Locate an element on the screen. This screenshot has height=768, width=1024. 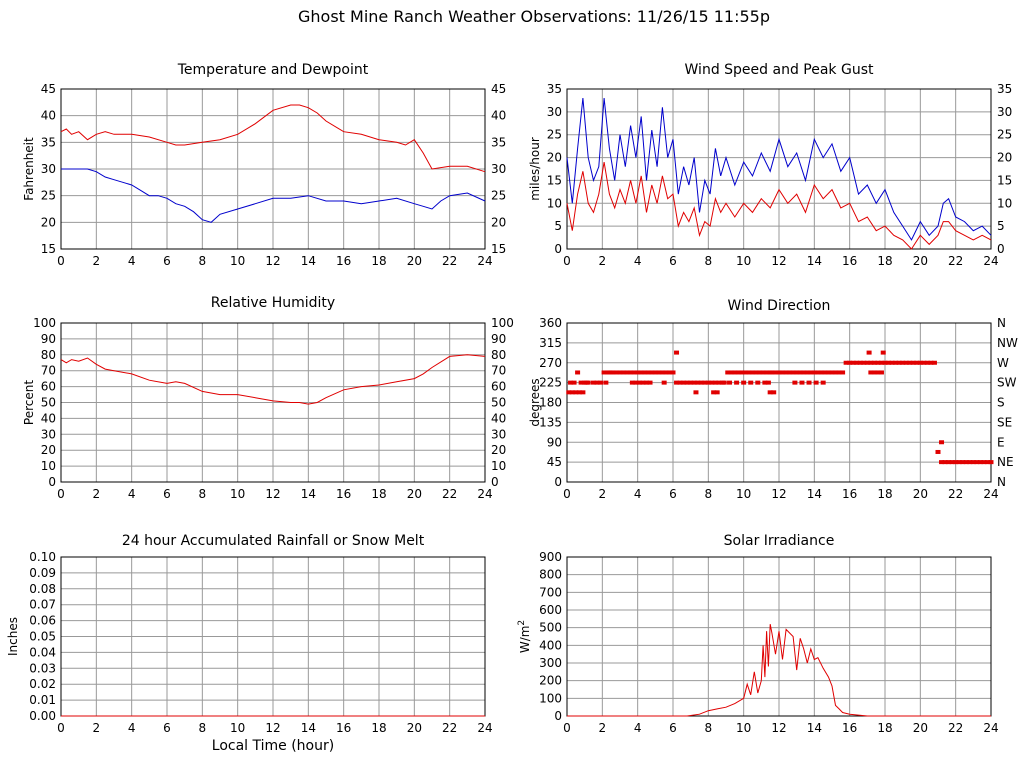
rh-xtick-label: 24 is located at coordinates (484, 494).